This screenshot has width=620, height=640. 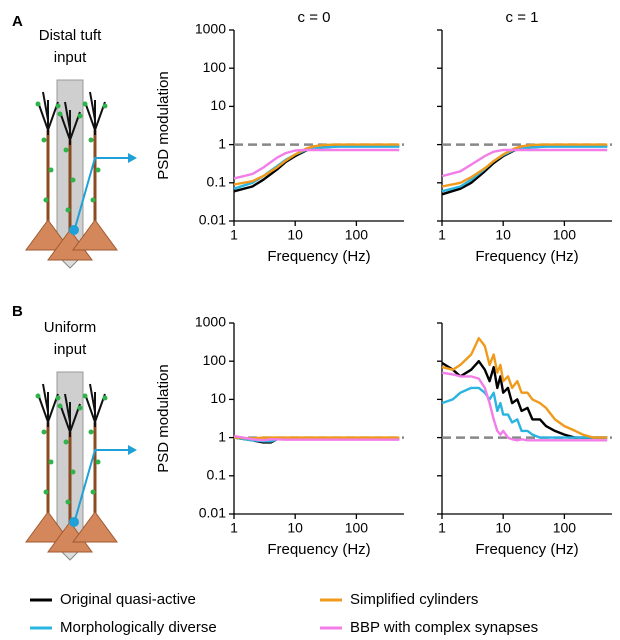 I want to click on legend-label: BBP with complex synapses, so click(x=444, y=627).